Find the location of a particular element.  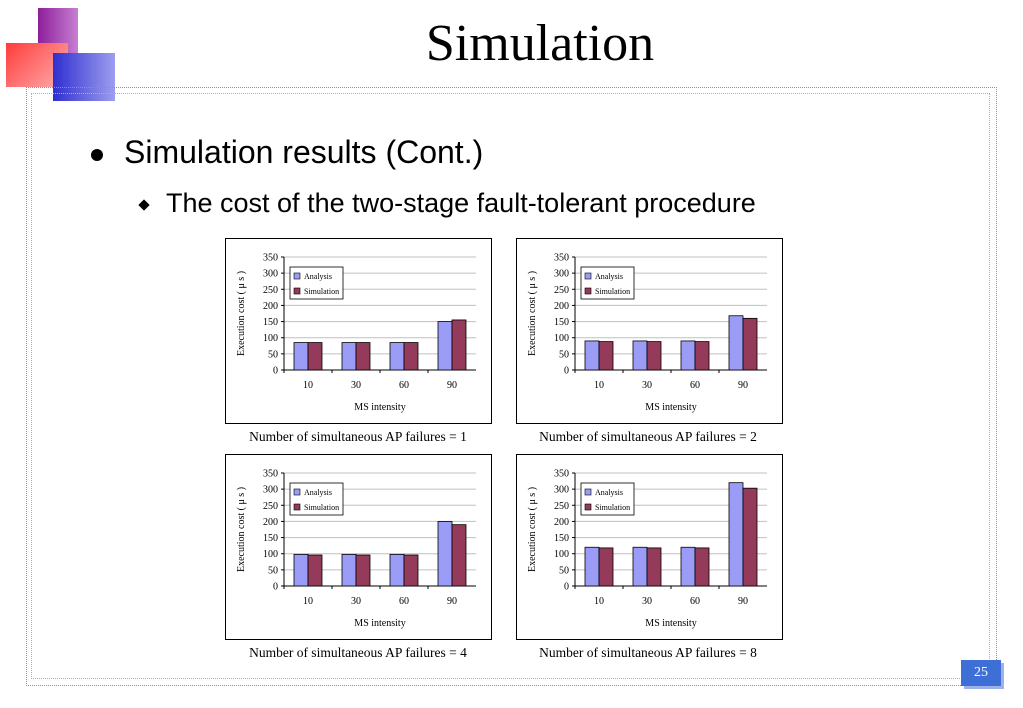

chart-caption-1: Number of simultaneous AP failures = 1 is located at coordinates (358, 436).